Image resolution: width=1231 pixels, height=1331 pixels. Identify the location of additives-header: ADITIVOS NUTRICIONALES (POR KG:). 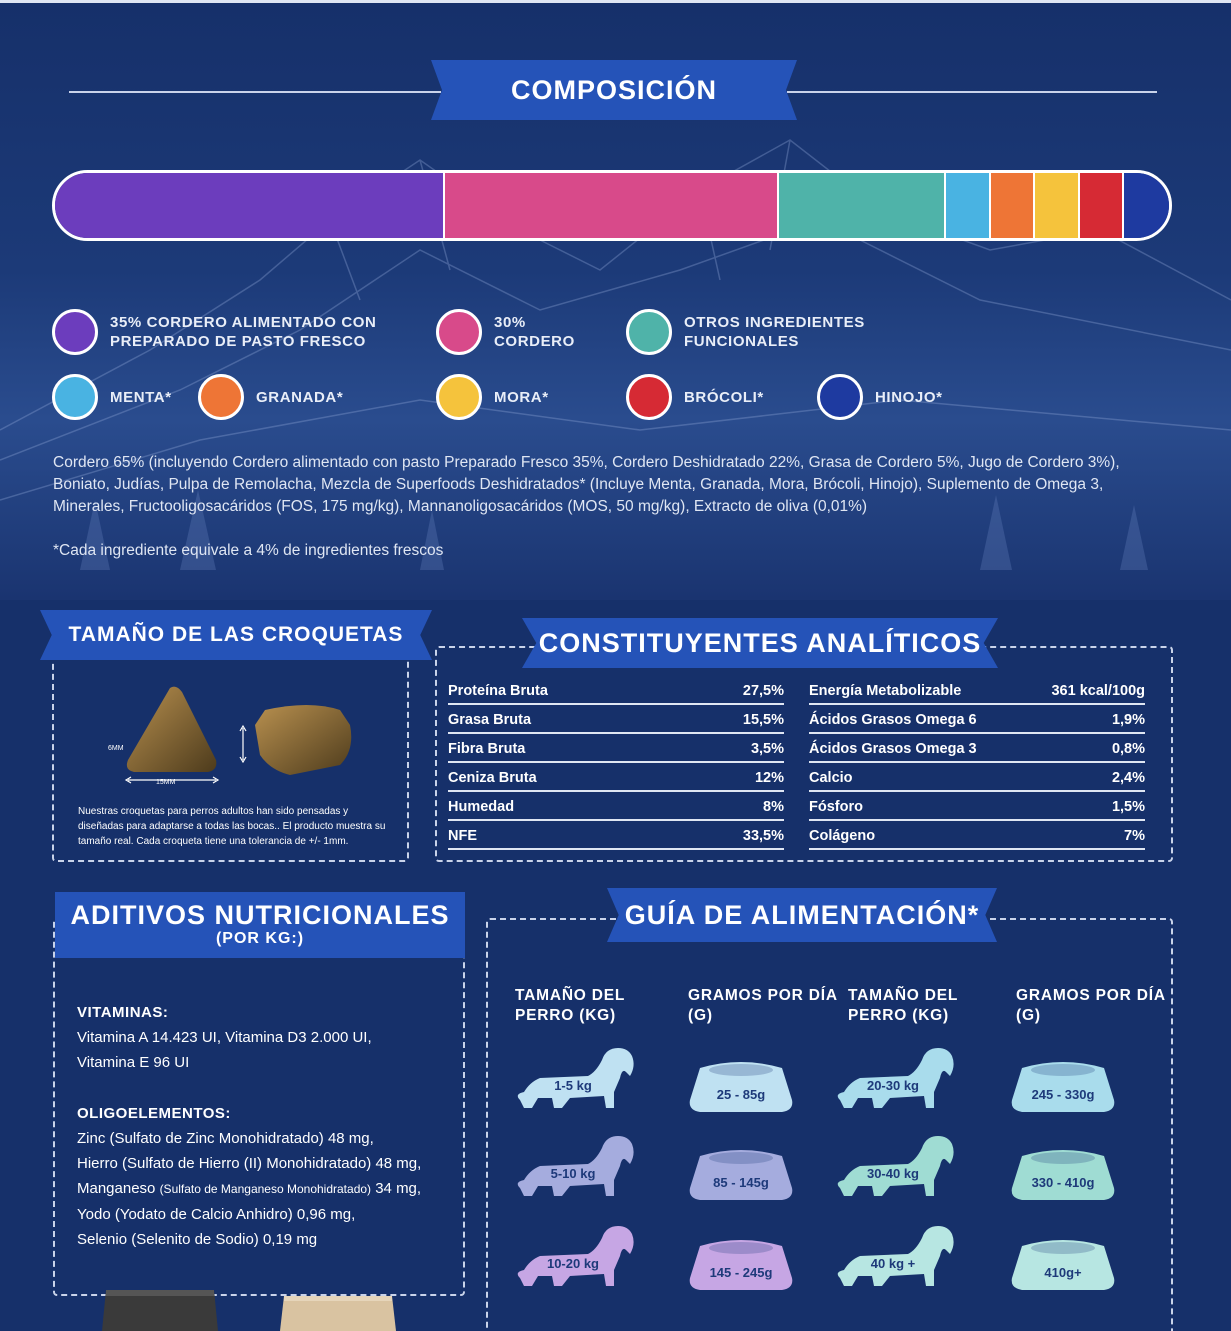
(260, 925).